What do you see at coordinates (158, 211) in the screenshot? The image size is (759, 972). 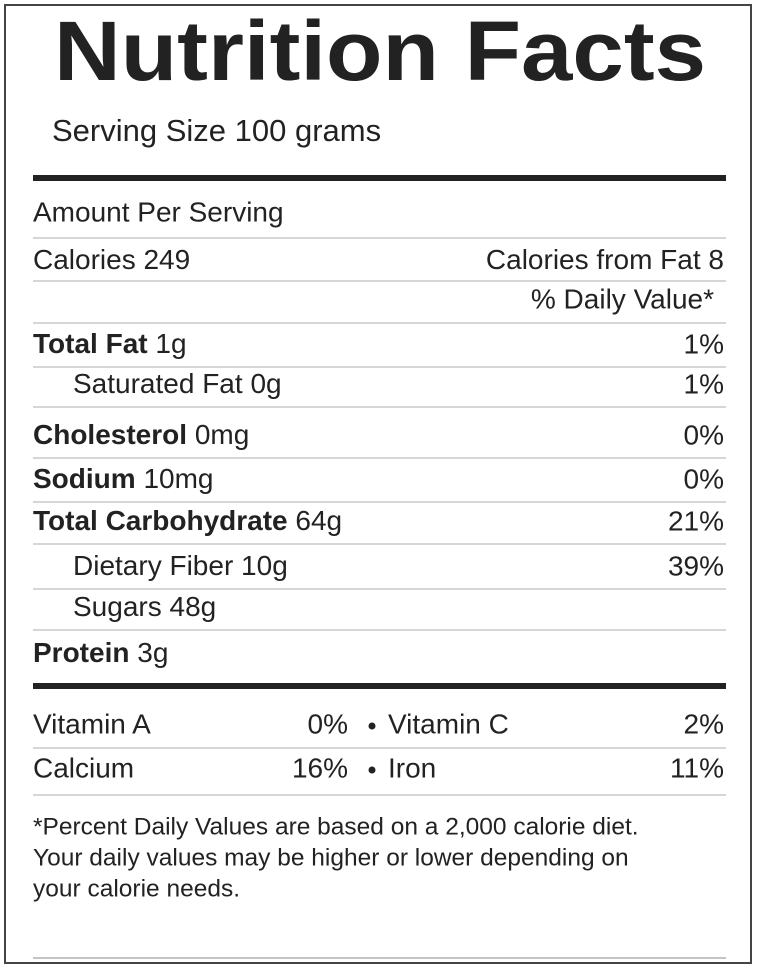 I see `amount-per-serving: Amount Per Serving` at bounding box center [158, 211].